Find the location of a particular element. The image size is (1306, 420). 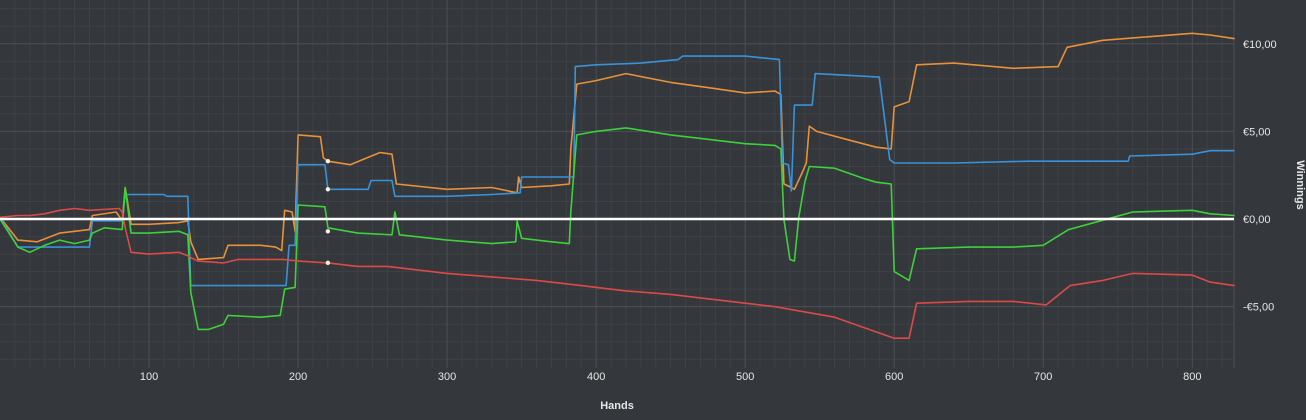

y-axis-label: Winnings is located at coordinates (1300, 184).